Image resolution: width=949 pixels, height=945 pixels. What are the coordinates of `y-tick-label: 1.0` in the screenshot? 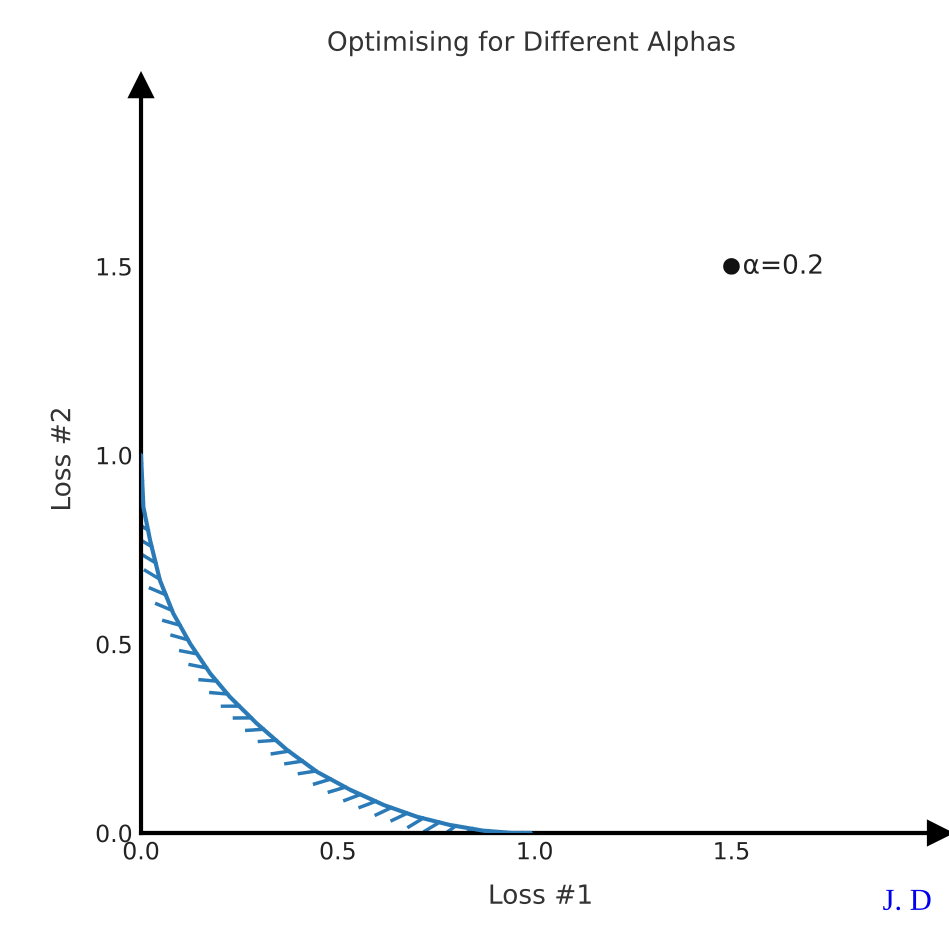 It's located at (115, 455).